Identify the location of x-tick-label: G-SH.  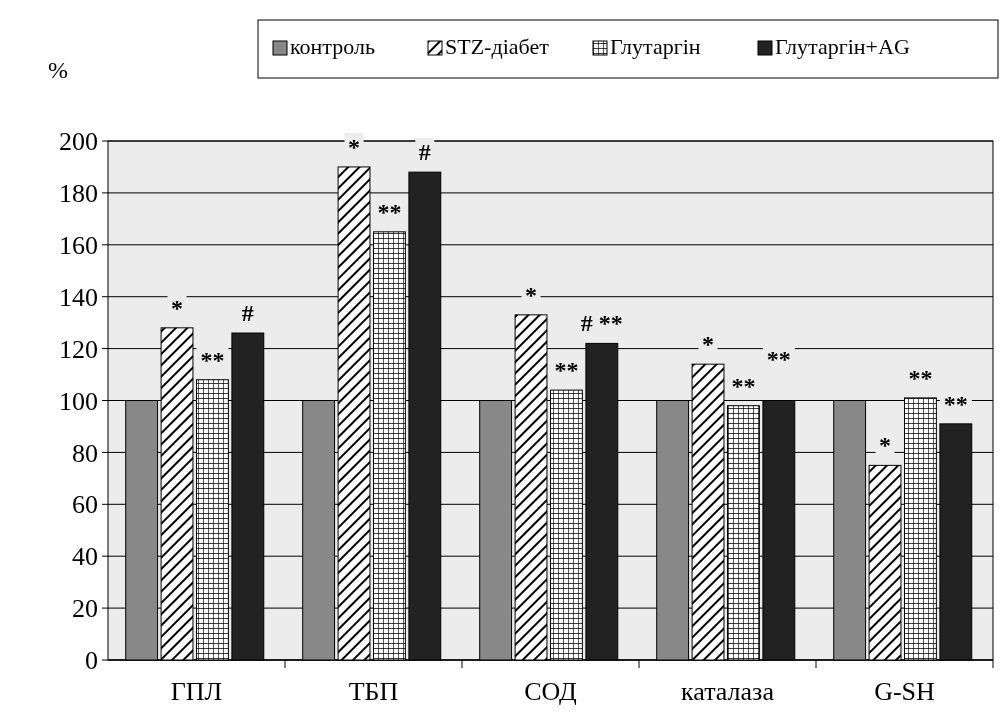
(905, 691).